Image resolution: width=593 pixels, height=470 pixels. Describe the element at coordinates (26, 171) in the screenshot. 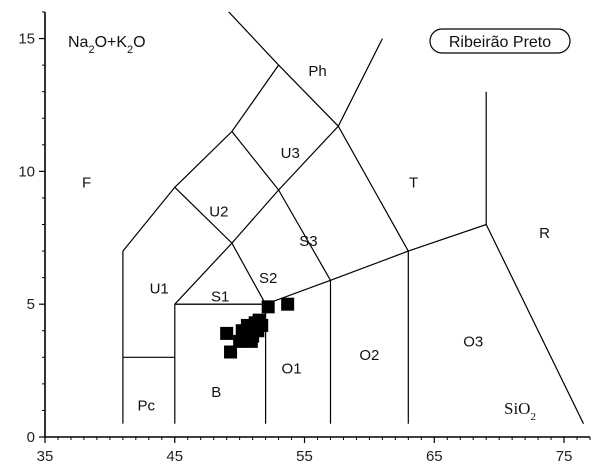

I see `y-tick-label: 10` at that location.